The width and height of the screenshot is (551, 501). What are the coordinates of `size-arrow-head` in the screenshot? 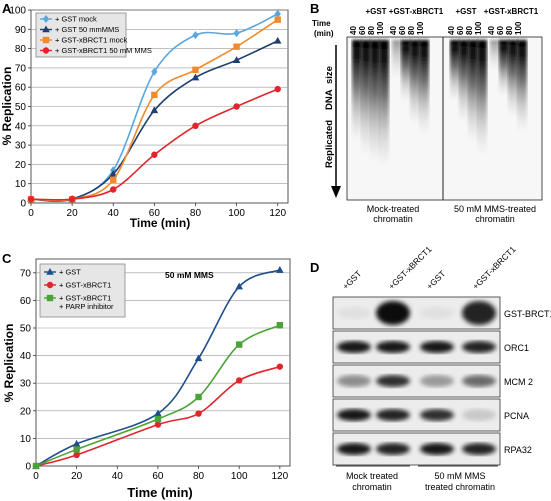 It's located at (336, 192).